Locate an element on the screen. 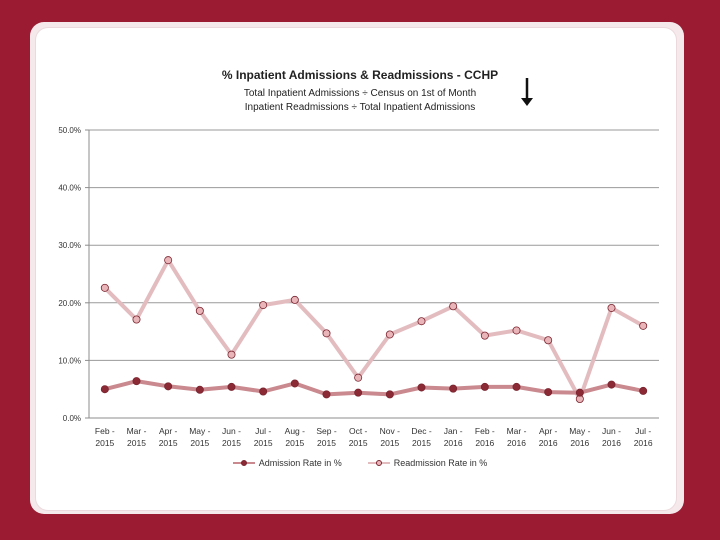  down-arrow-icon is located at coordinates (527, 92).